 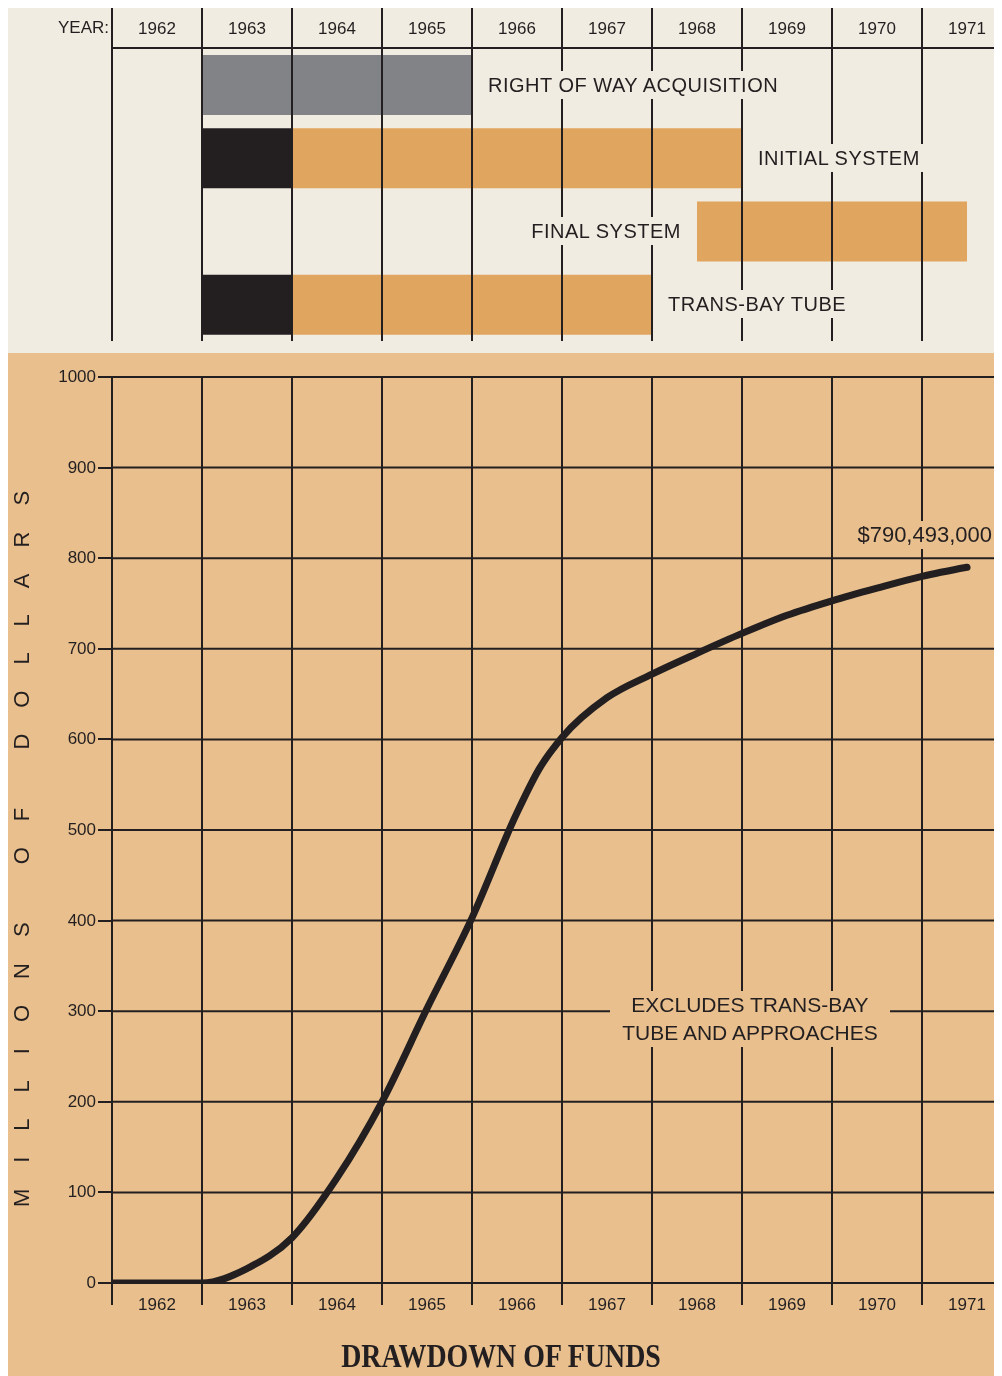 What do you see at coordinates (81, 1011) in the screenshot?
I see `y-tick-label: 300` at bounding box center [81, 1011].